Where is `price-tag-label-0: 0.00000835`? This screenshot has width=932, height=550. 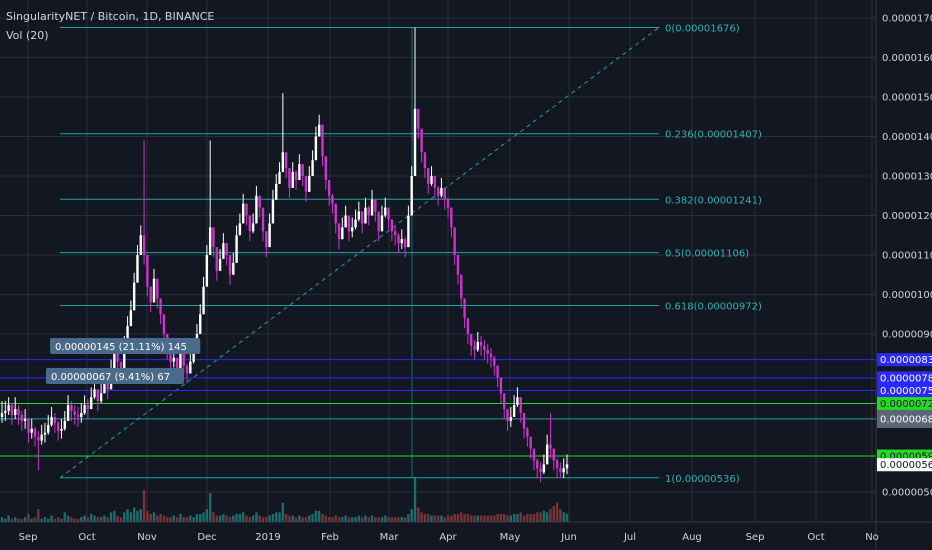 price-tag-label-0: 0.00000835 is located at coordinates (906, 360).